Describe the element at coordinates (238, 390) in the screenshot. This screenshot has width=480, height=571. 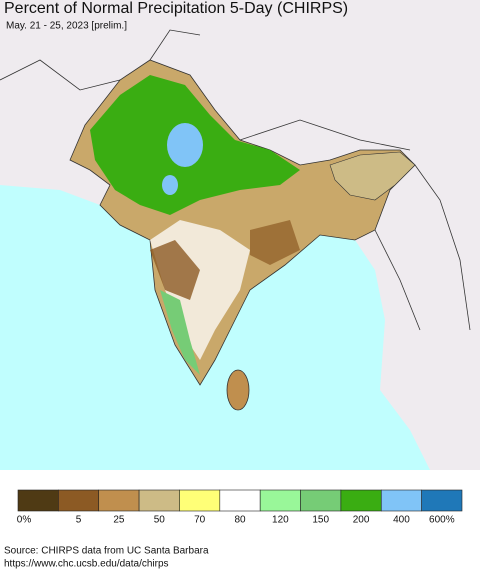
I see `sri-lanka` at that location.